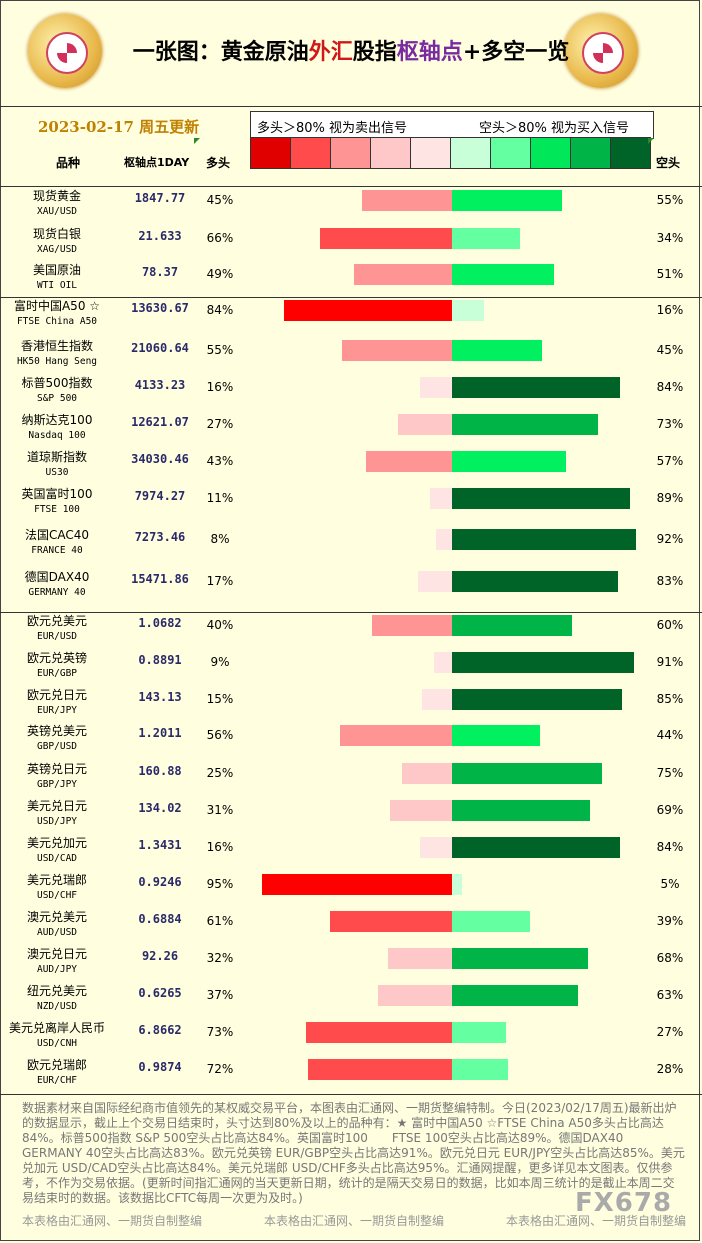 This screenshot has width=702, height=1243. Describe the element at coordinates (57, 739) in the screenshot. I see `instrument-name: 英镑兑美元 GBP/USD` at that location.